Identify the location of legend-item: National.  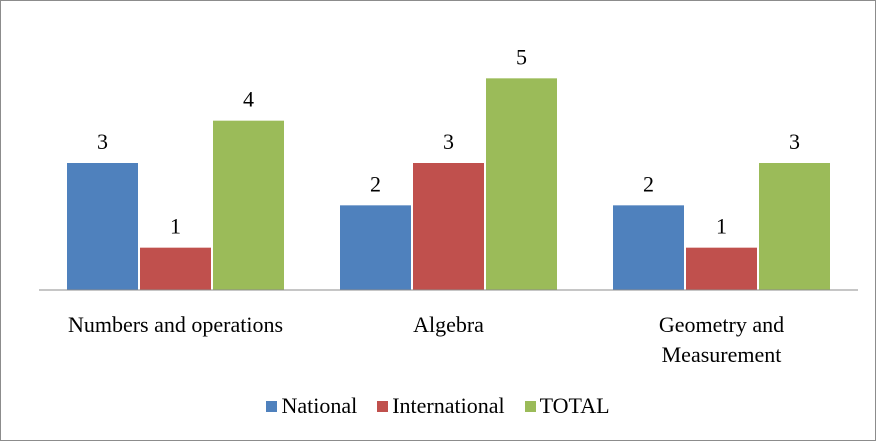
(311, 406).